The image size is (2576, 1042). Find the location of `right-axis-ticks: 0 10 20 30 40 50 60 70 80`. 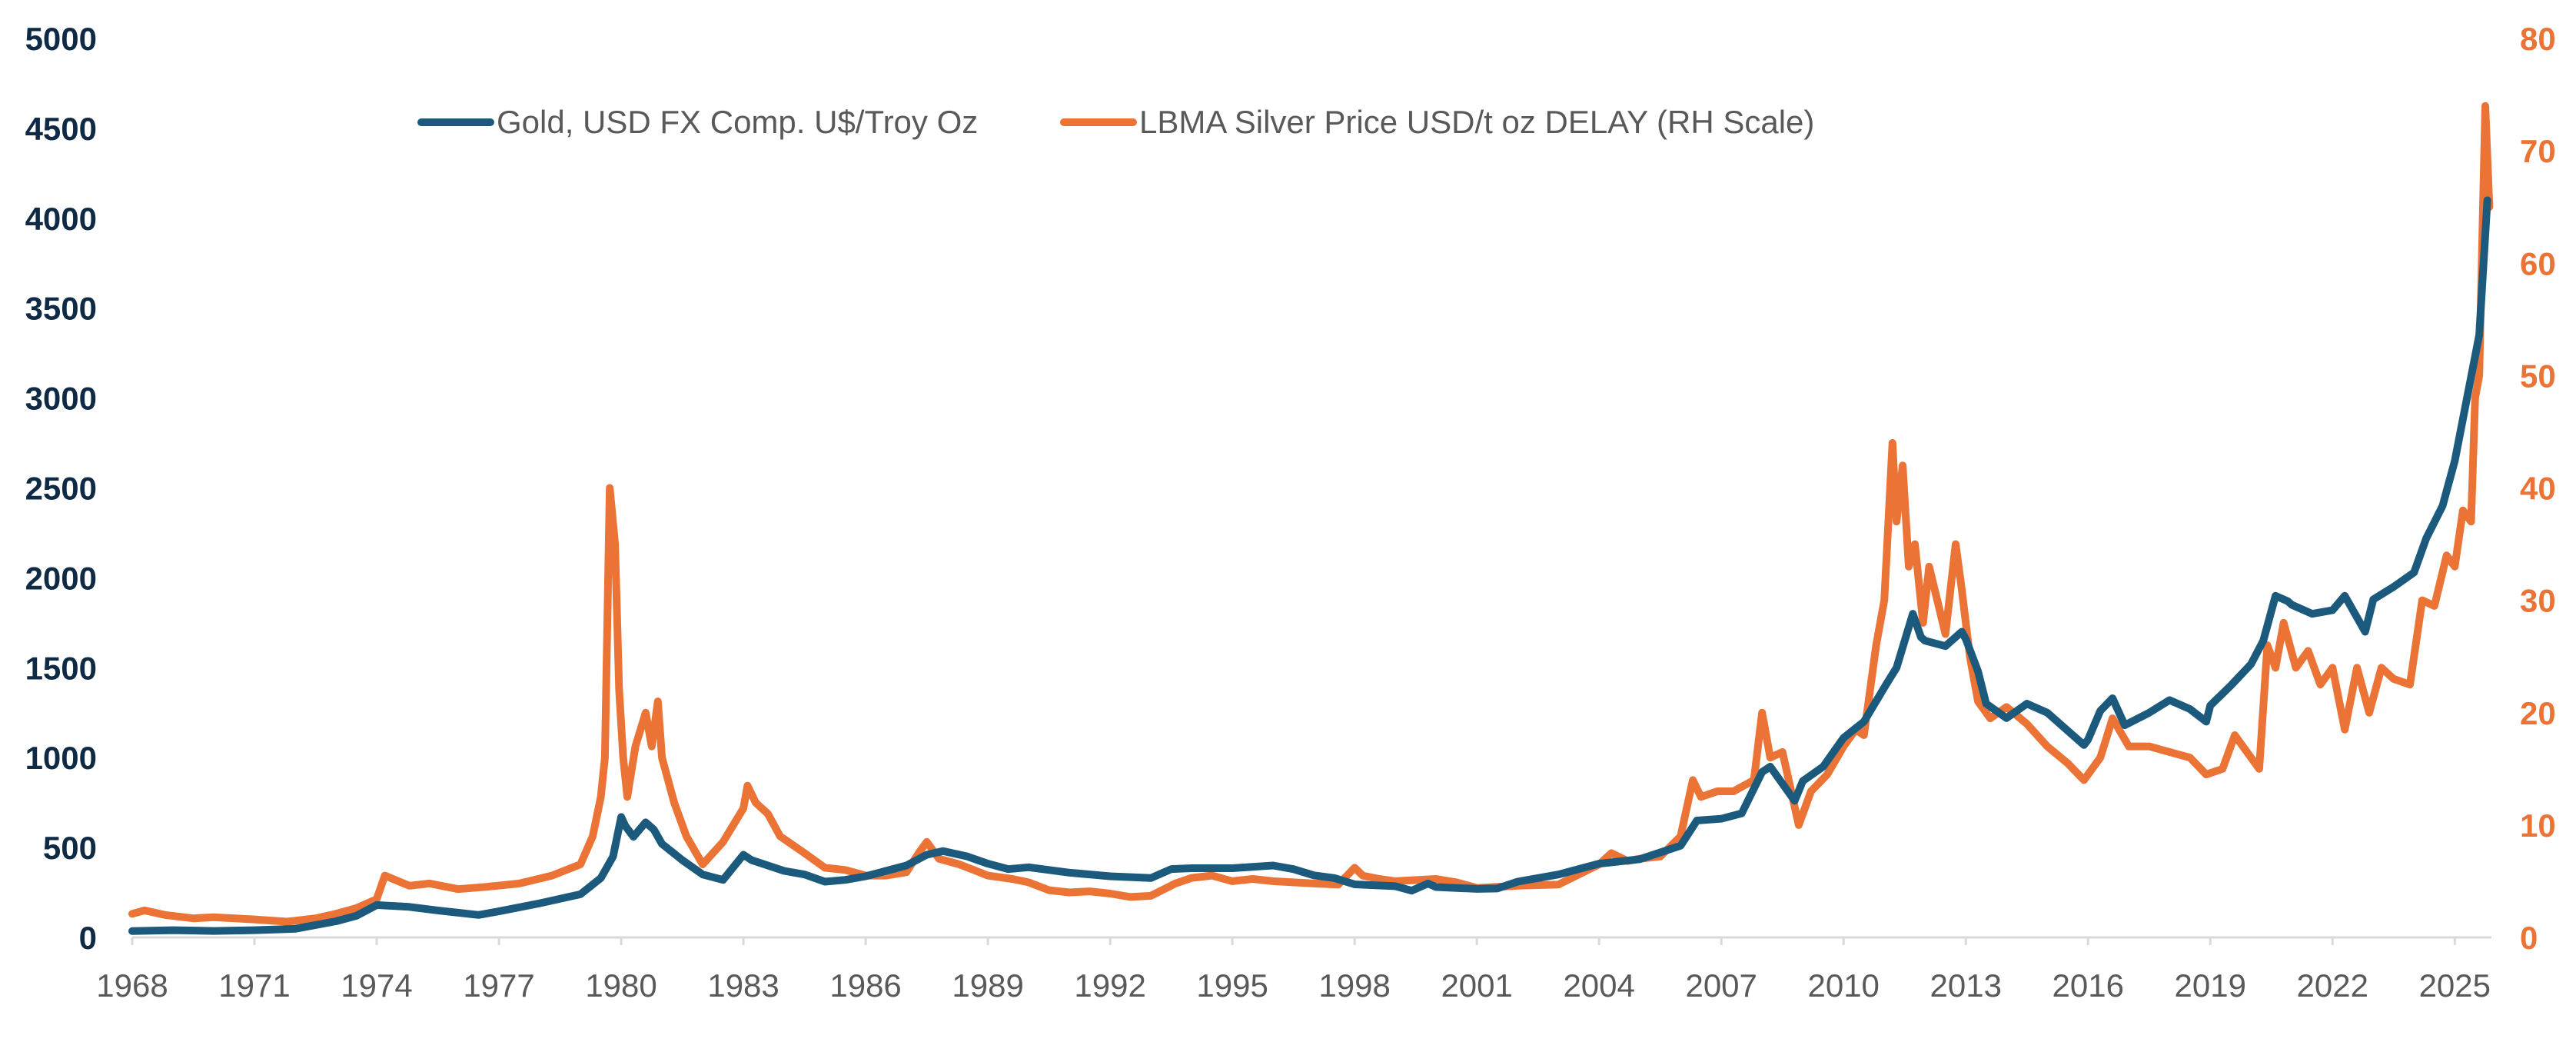

right-axis-ticks: 0 10 20 30 40 50 60 70 80 is located at coordinates (2538, 489).